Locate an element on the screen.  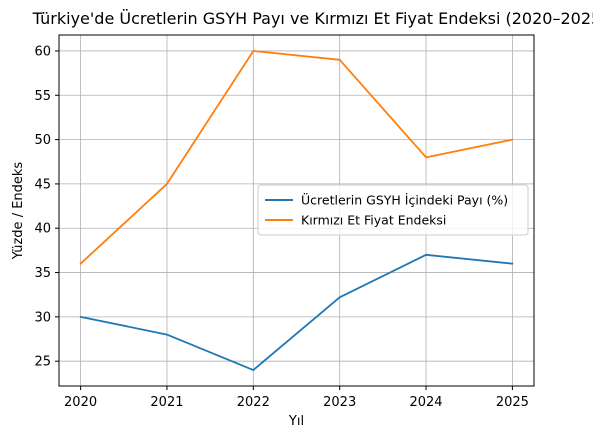
x-tick-label: 2024 is located at coordinates (425, 402).